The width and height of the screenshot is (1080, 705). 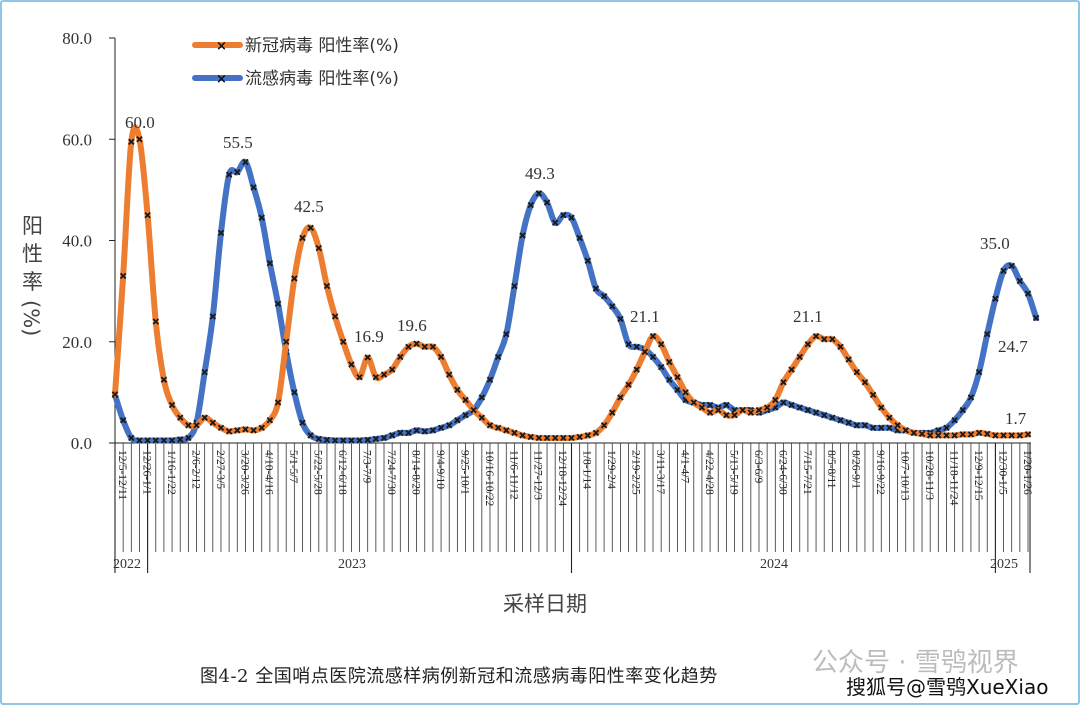 I want to click on x-tick-label: 8/14-8/20, so click(x=415, y=472).